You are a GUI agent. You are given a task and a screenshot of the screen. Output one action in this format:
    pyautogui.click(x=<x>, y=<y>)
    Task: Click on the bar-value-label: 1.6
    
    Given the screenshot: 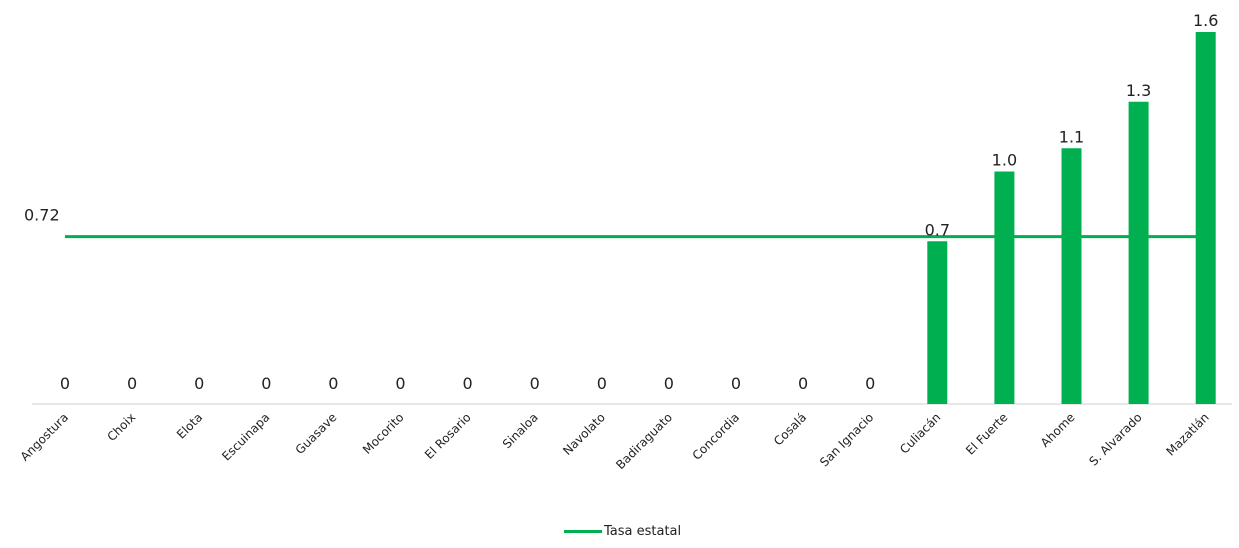 What is the action you would take?
    pyautogui.click(x=1205, y=20)
    